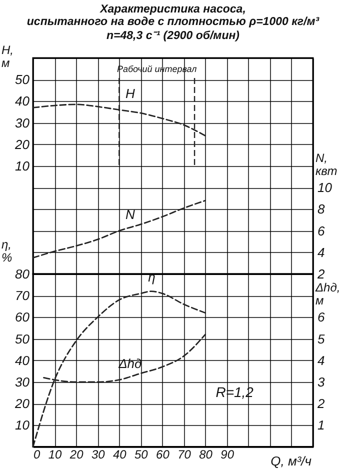  What do you see at coordinates (130, 93) in the screenshot?
I see `series-label: H` at bounding box center [130, 93].